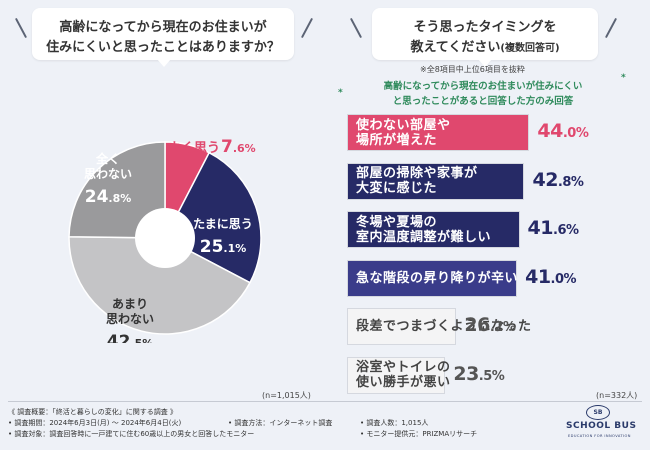 This screenshot has width=650, height=450. I want to click on bar-label-4: 段差でつまづくようになった, so click(444, 326).